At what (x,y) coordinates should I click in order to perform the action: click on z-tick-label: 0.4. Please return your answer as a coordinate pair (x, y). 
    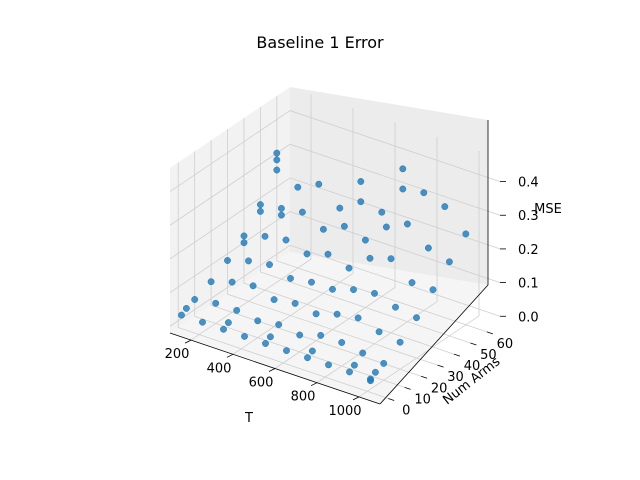
    Looking at the image, I should click on (528, 183).